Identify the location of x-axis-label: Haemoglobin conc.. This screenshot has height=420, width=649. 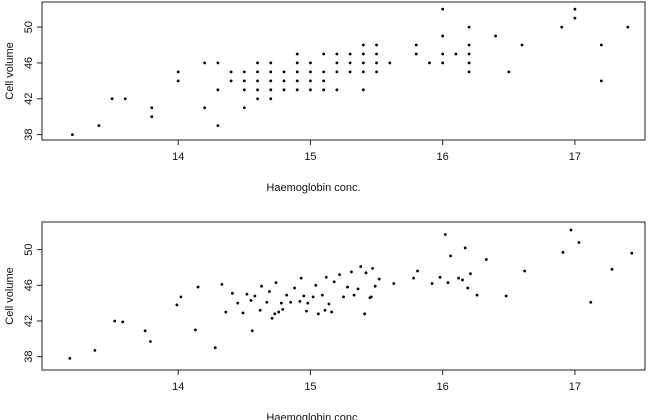
(313, 188).